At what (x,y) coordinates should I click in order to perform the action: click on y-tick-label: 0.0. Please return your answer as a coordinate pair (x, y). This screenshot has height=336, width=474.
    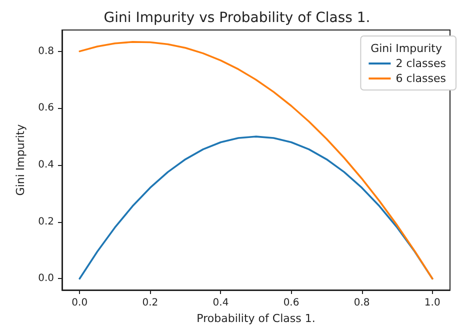
    Looking at the image, I should click on (46, 278).